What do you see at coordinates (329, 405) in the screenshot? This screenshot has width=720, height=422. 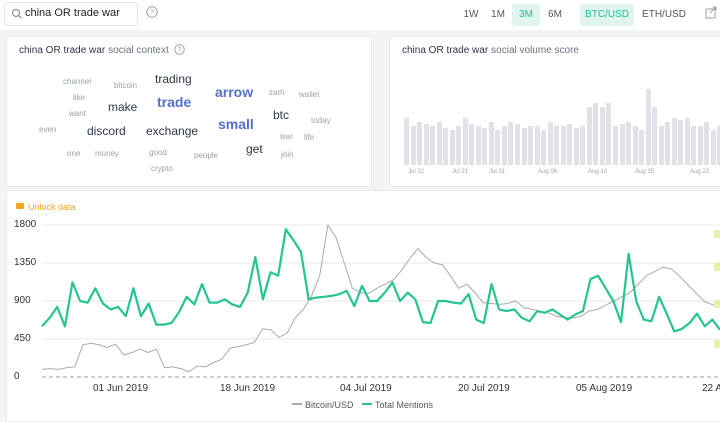 I see `legend-label: Bitcoin/USD` at bounding box center [329, 405].